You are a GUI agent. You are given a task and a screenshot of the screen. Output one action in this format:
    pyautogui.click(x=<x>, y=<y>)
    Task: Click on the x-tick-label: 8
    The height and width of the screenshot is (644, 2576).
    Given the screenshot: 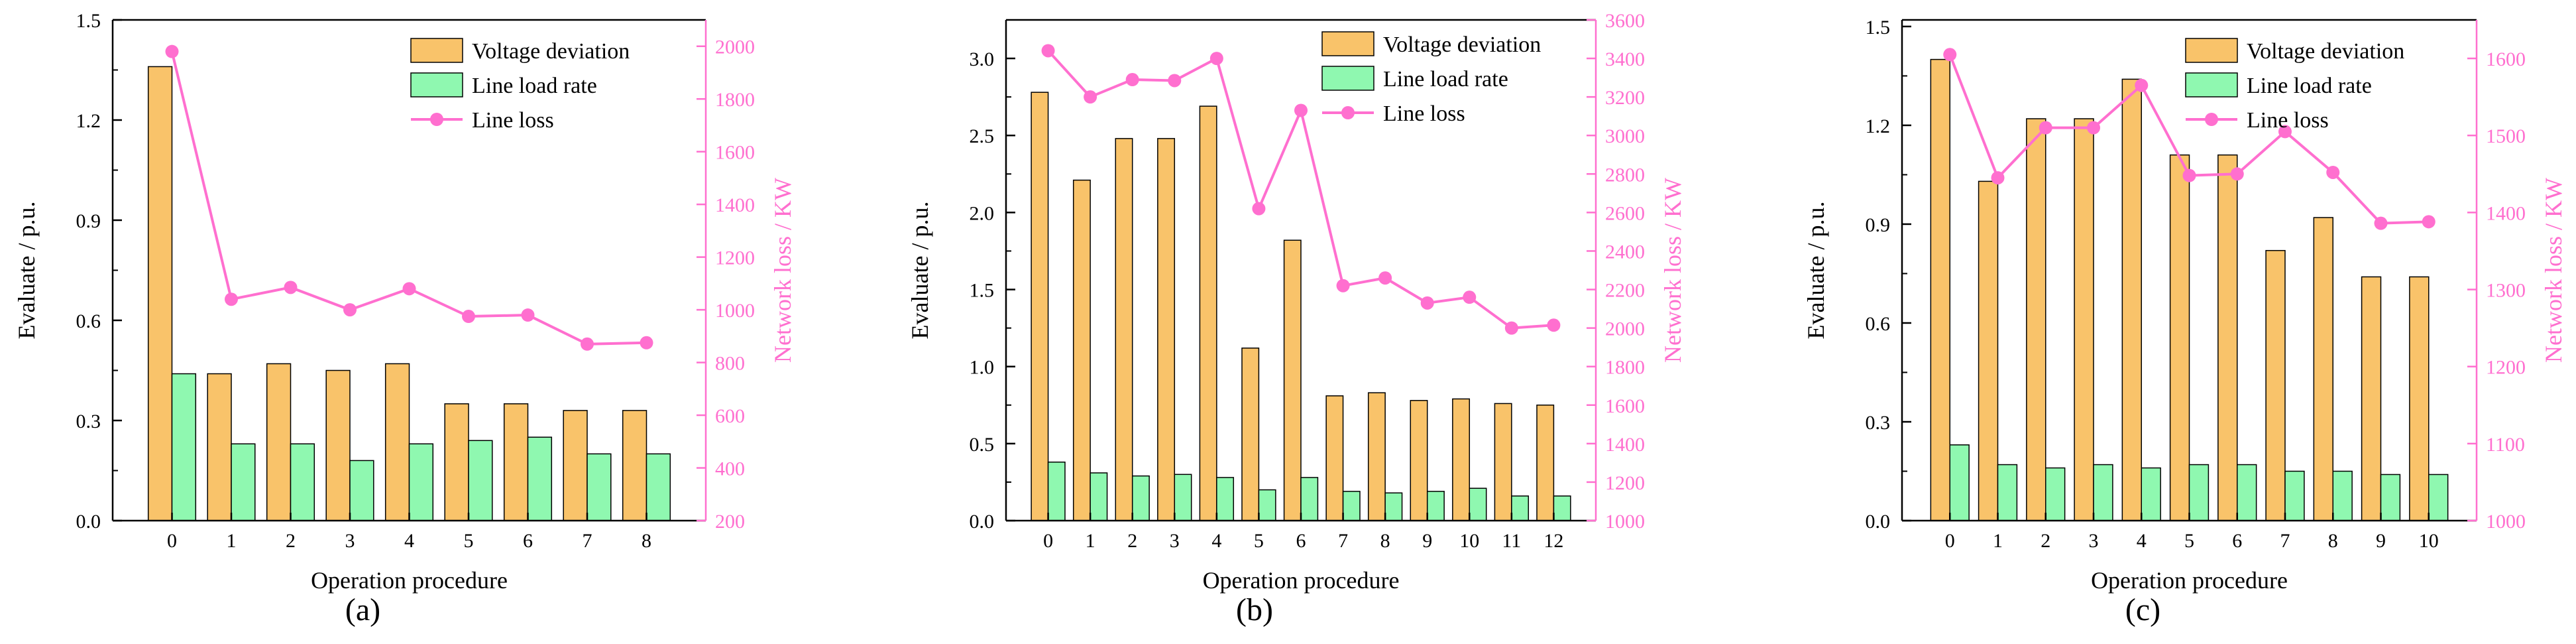 What is the action you would take?
    pyautogui.click(x=647, y=541)
    